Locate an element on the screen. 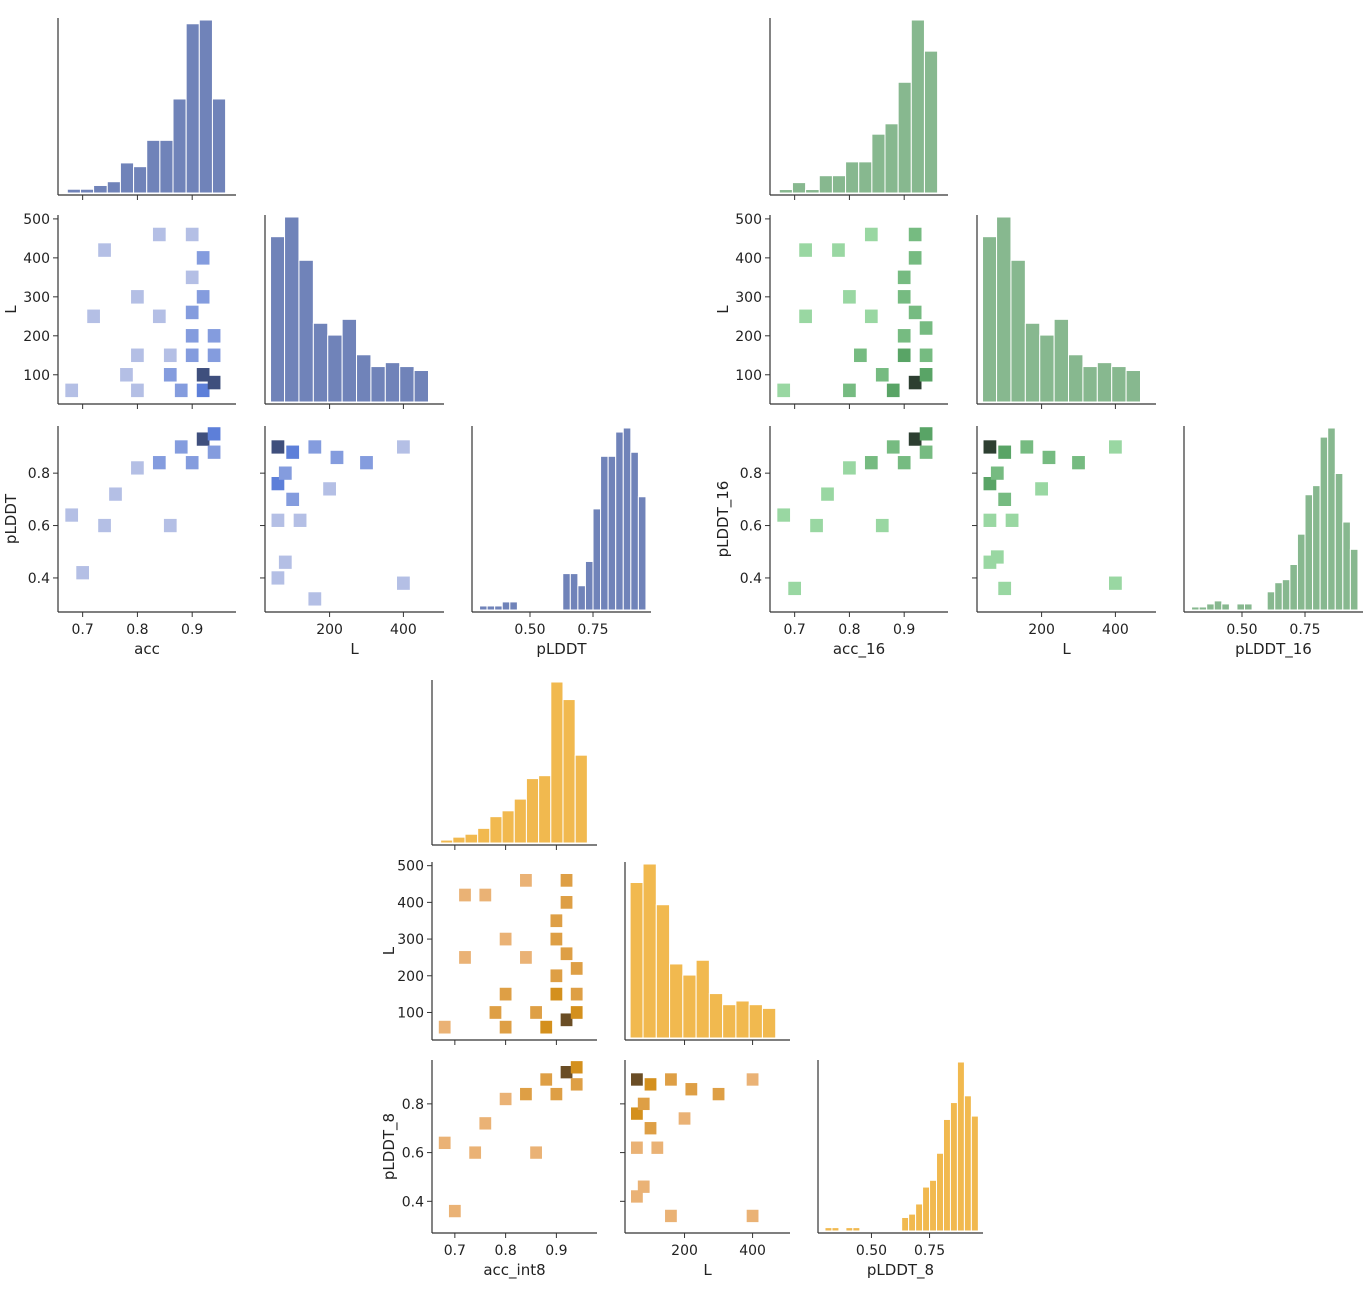 The height and width of the screenshot is (1292, 1368). y-tick-label: 300 is located at coordinates (410, 940).